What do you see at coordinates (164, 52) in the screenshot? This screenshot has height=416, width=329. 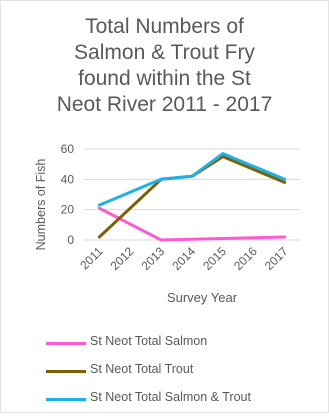 I see `chart-title-line: Salmon & Trout Fry` at bounding box center [164, 52].